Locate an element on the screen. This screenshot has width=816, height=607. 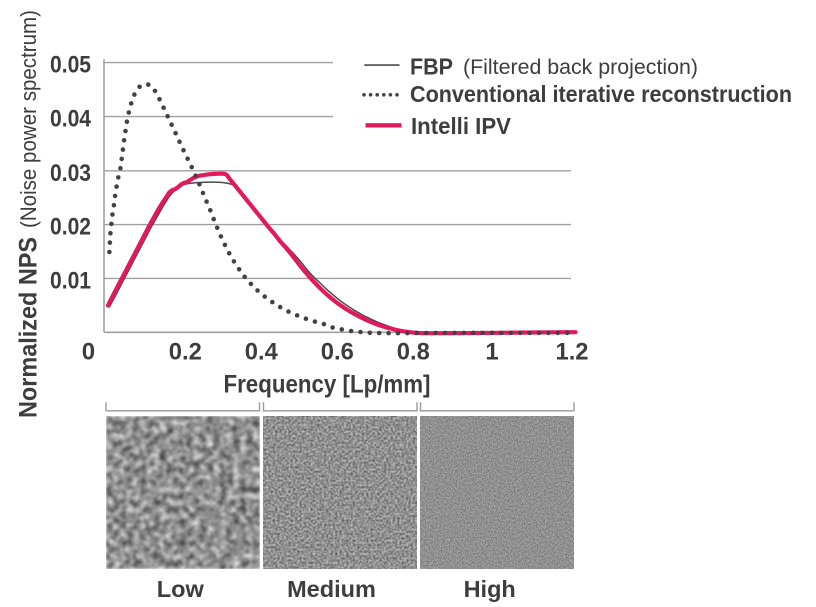
svg-text: (Filtered back projection) is located at coordinates (580, 67).